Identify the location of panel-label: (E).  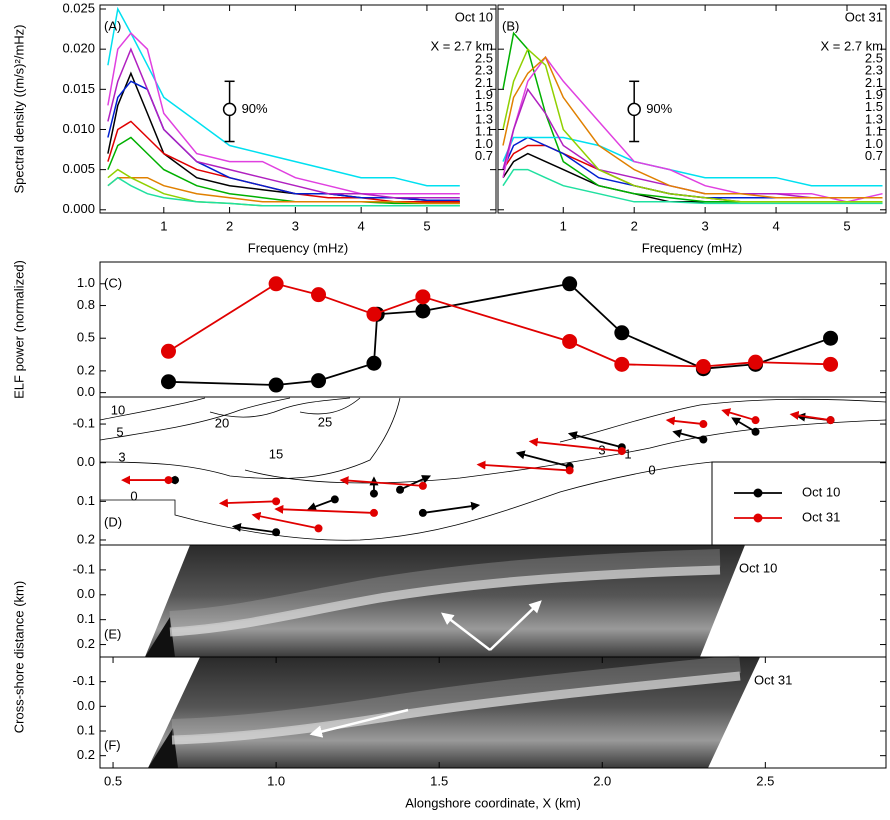
(112, 633).